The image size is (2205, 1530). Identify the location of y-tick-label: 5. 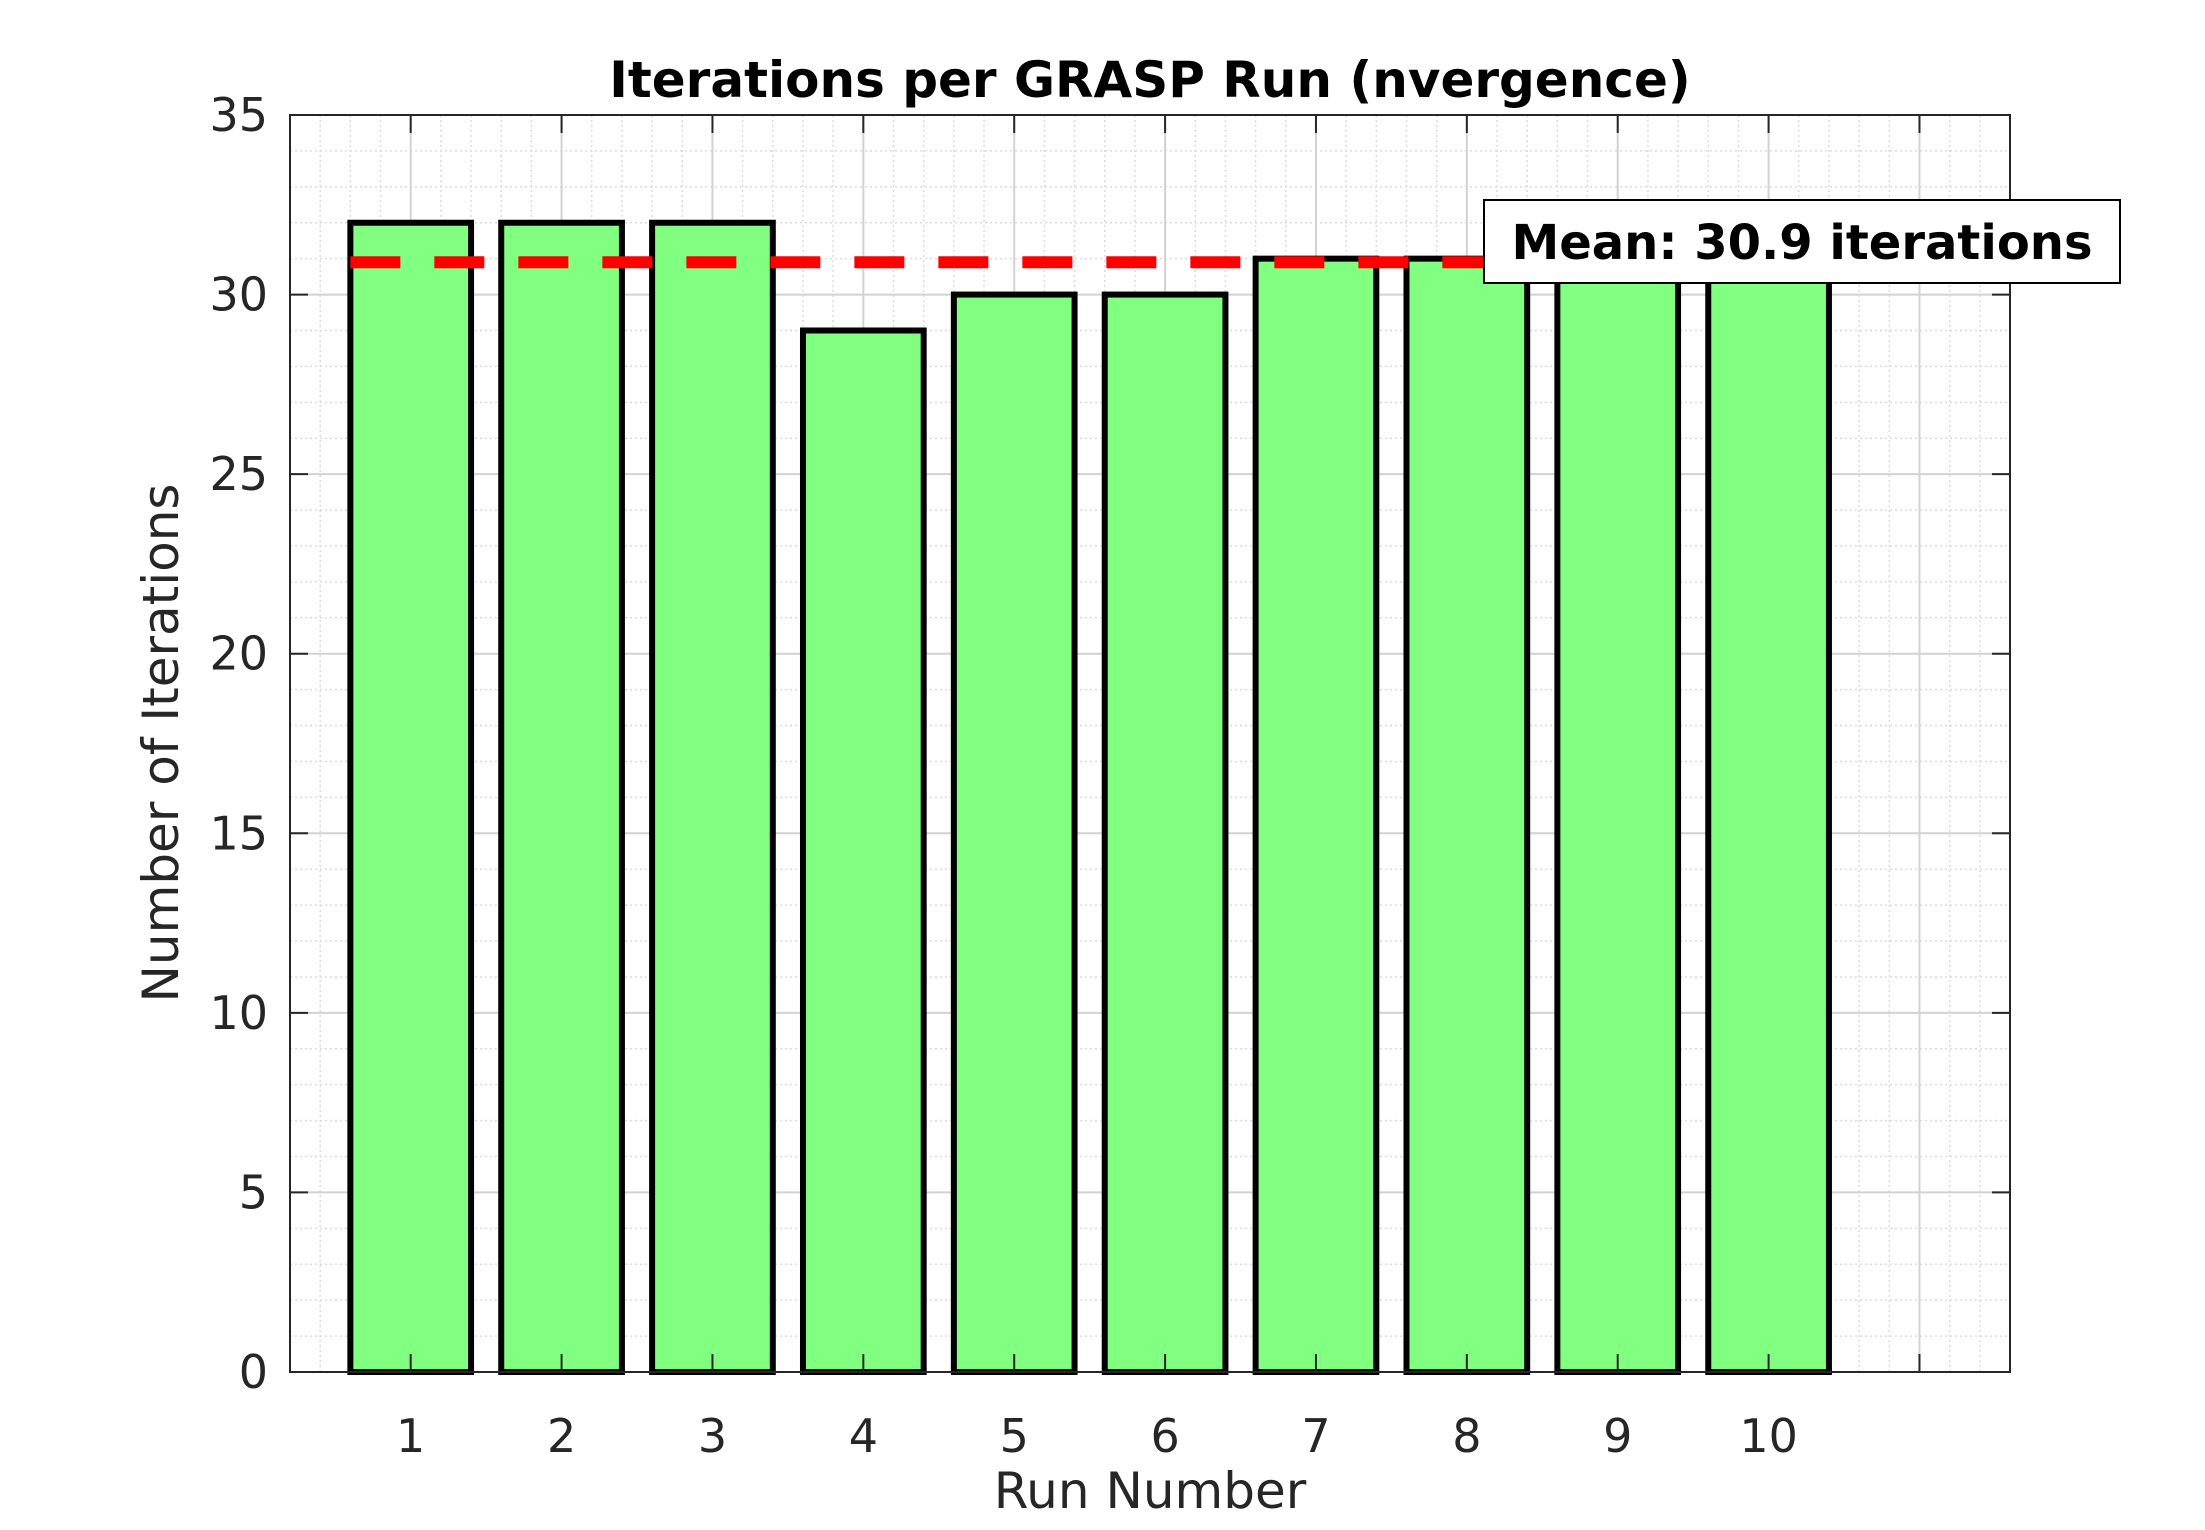
(253, 1192).